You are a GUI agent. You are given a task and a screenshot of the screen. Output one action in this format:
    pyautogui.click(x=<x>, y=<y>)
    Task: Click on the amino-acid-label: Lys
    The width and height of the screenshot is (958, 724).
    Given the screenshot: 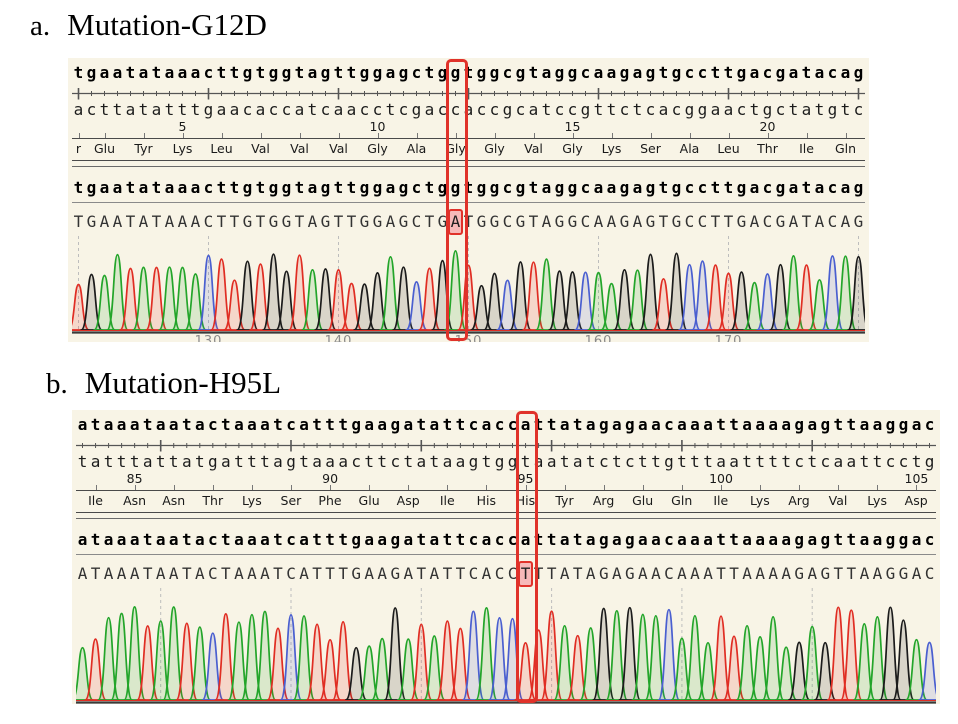 What is the action you would take?
    pyautogui.click(x=251, y=500)
    